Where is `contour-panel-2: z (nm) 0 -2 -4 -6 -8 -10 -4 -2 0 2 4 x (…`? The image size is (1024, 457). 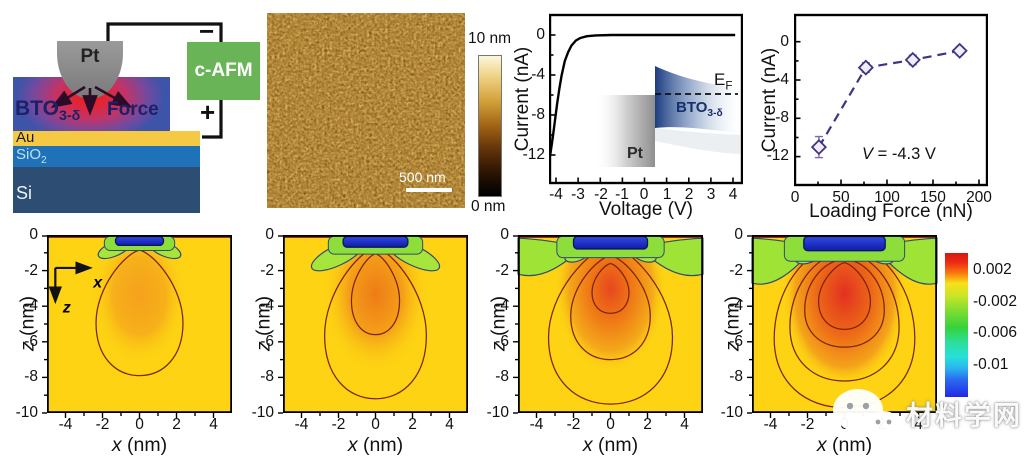
contour-panel-2: z (nm) 0 -2 -4 -6 -8 -10 -4 -2 0 2 4 x (… is located at coordinates (353, 336).